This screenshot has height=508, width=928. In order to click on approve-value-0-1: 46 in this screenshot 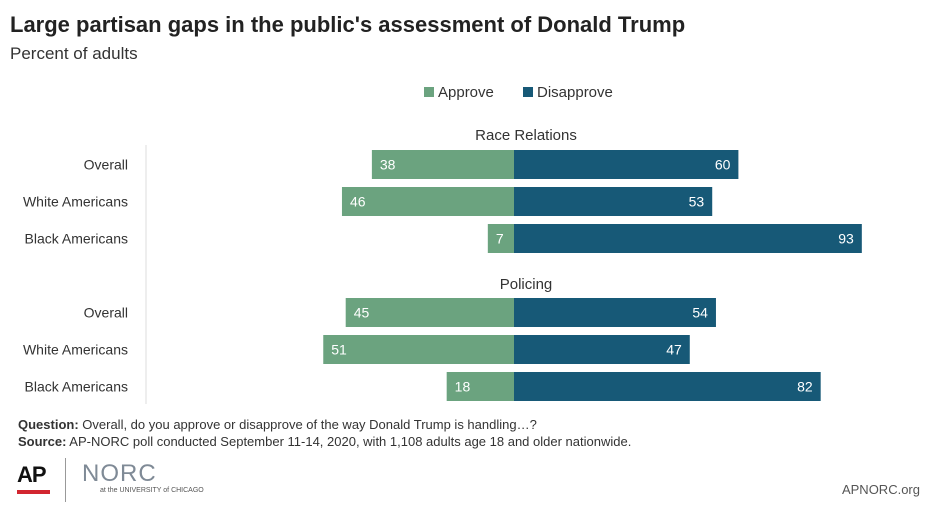, I will do `click(358, 202)`.